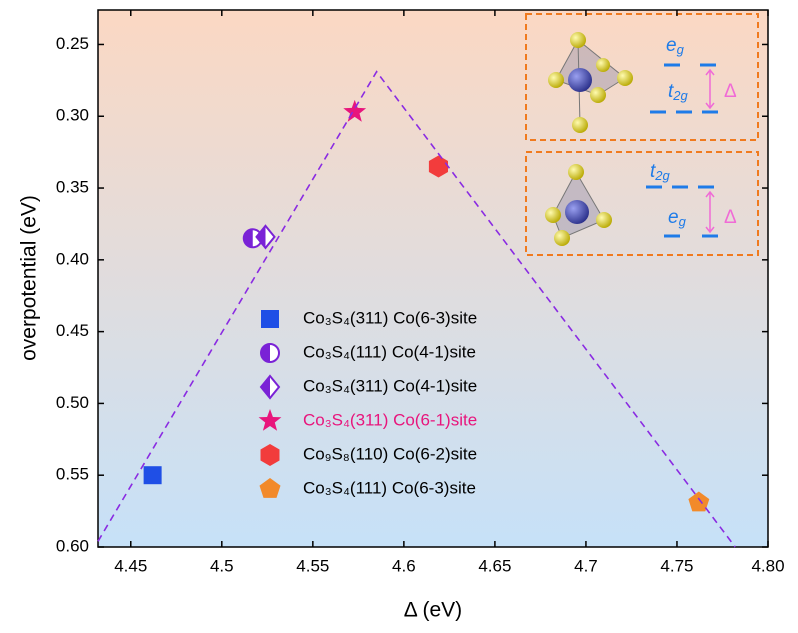 The width and height of the screenshot is (798, 633). What do you see at coordinates (72, 474) in the screenshot?
I see `y-tick-label: 0.55` at bounding box center [72, 474].